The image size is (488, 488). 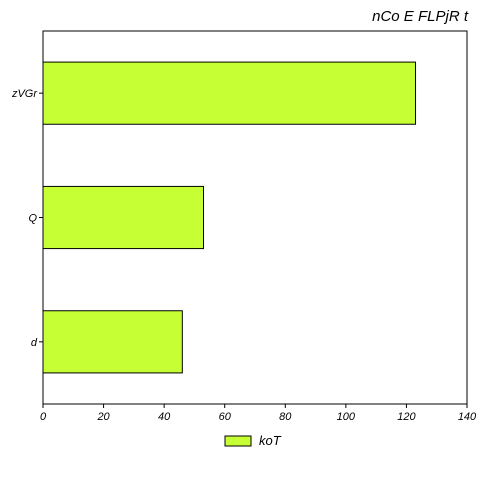 What do you see at coordinates (34, 343) in the screenshot?
I see `y-tick-label: d` at bounding box center [34, 343].